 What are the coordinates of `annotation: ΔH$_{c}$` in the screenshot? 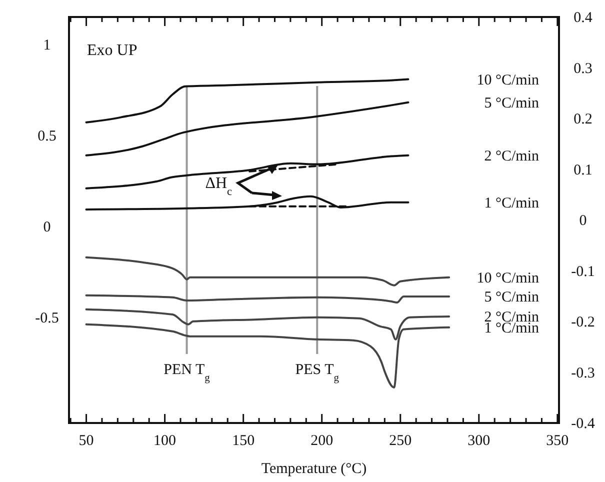 It's located at (218, 186).